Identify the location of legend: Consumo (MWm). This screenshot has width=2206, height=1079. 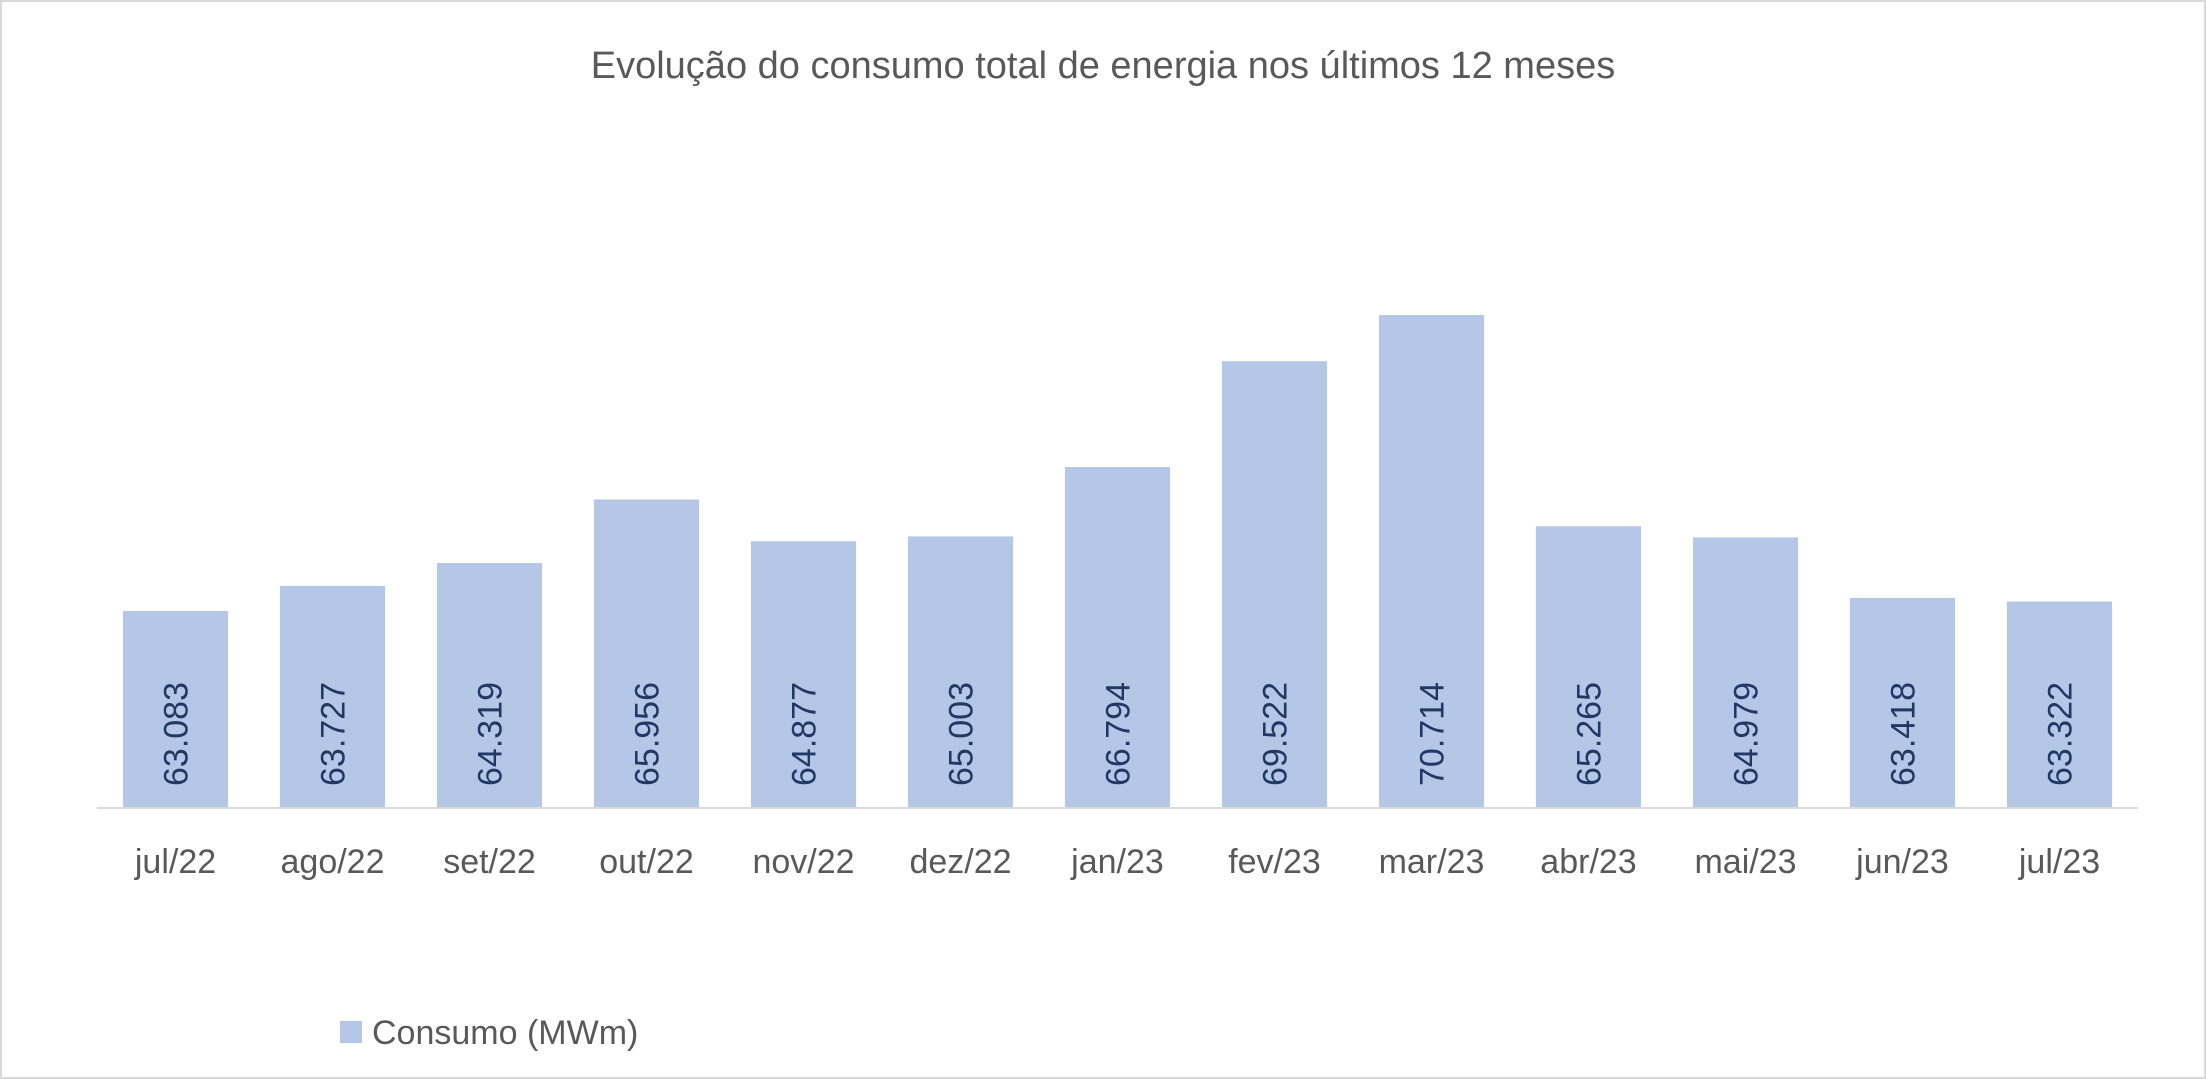
(489, 1033).